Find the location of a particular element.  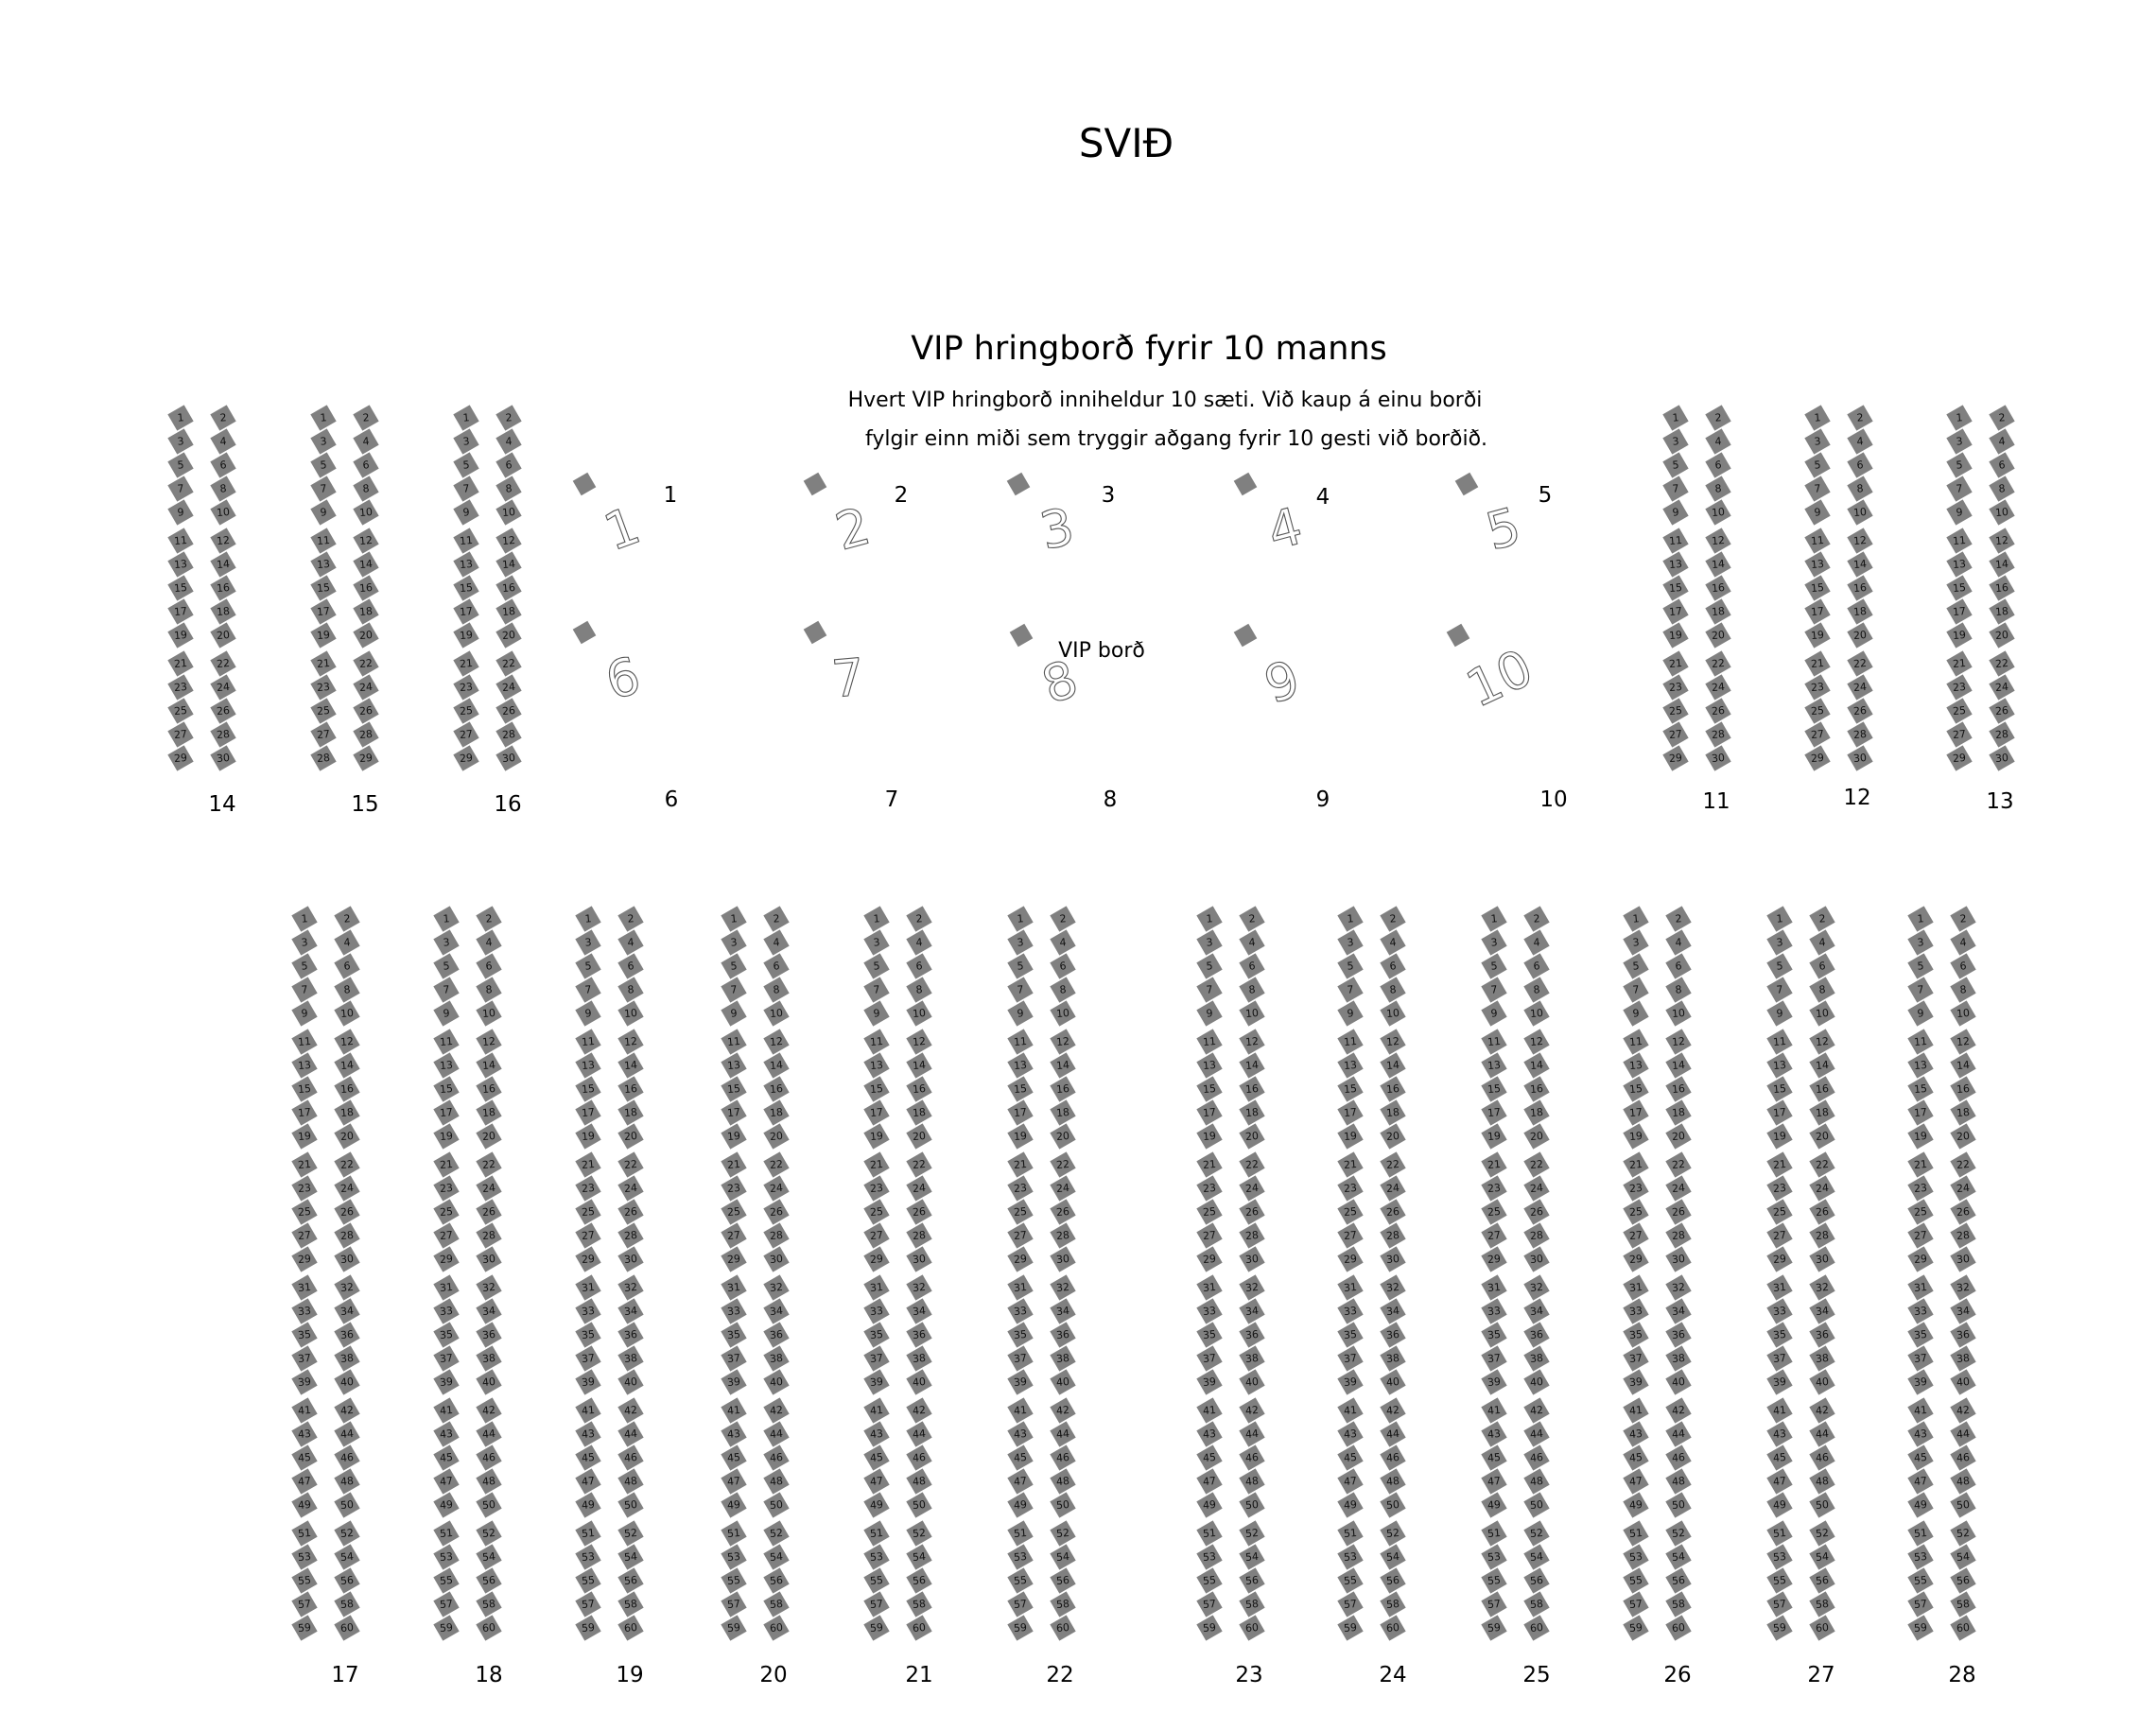

vip-table: 55 is located at coordinates (1503, 517).